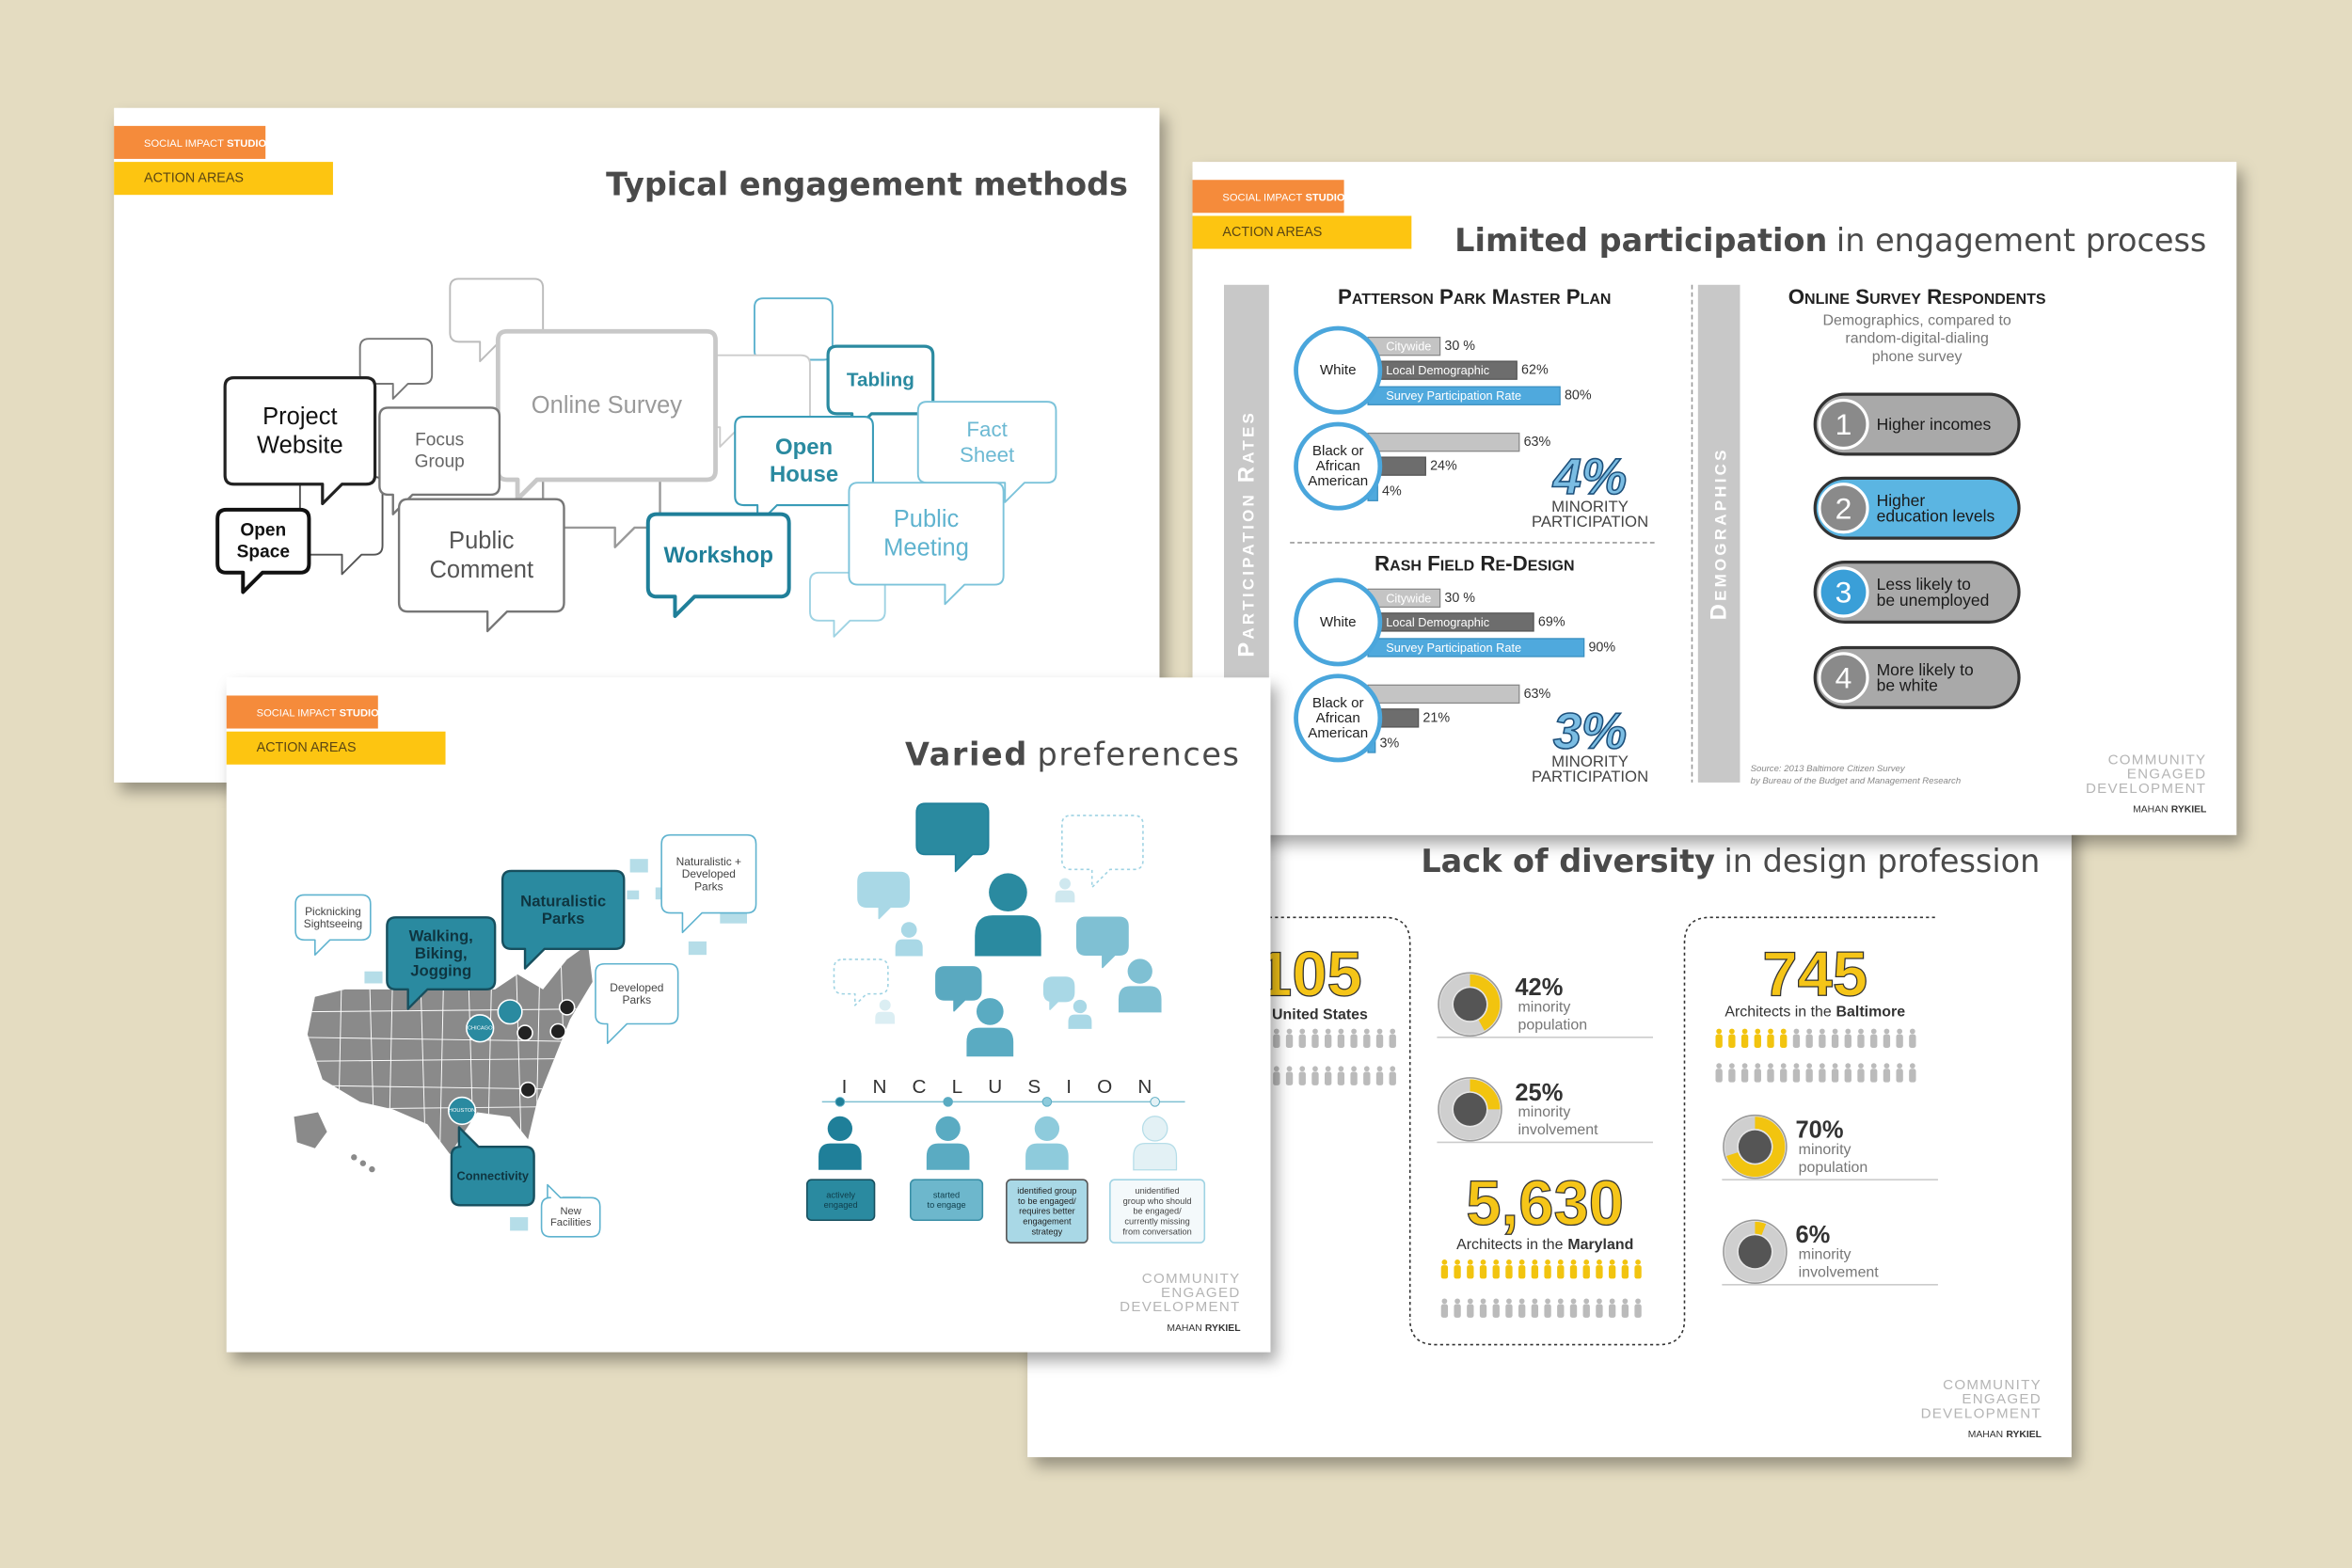 Image resolution: width=2352 pixels, height=1568 pixels. I want to click on bar-value: 3%, so click(1390, 743).